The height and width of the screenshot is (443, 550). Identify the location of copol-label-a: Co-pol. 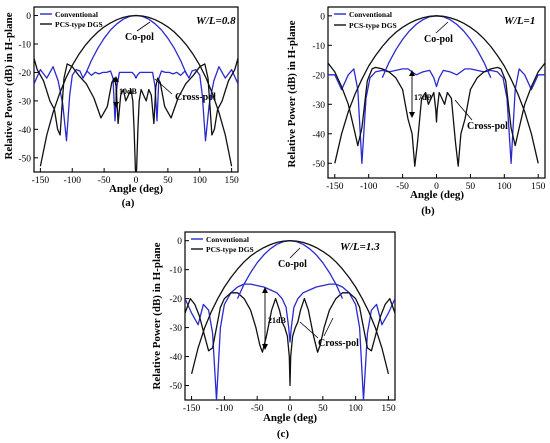
(139, 37).